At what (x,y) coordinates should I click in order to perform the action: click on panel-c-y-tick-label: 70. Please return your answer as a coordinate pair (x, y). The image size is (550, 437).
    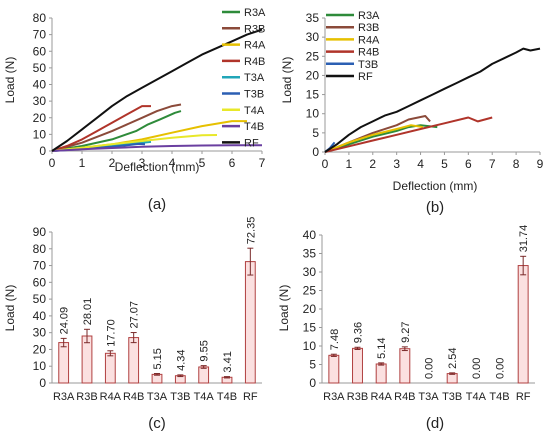
    Looking at the image, I should click on (40, 266).